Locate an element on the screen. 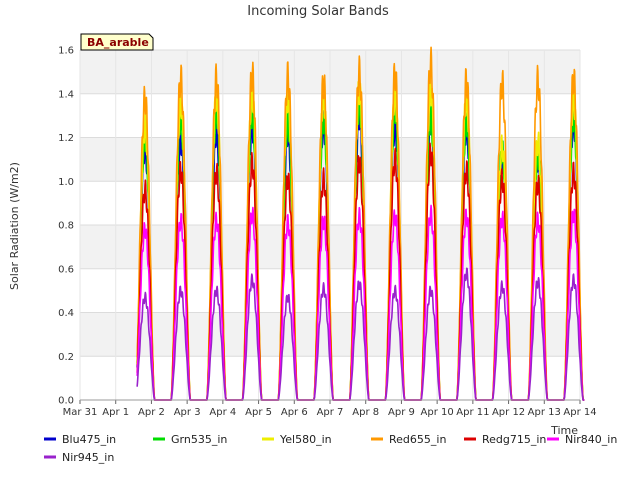  y-tick-label: 1.2 is located at coordinates (66, 138).